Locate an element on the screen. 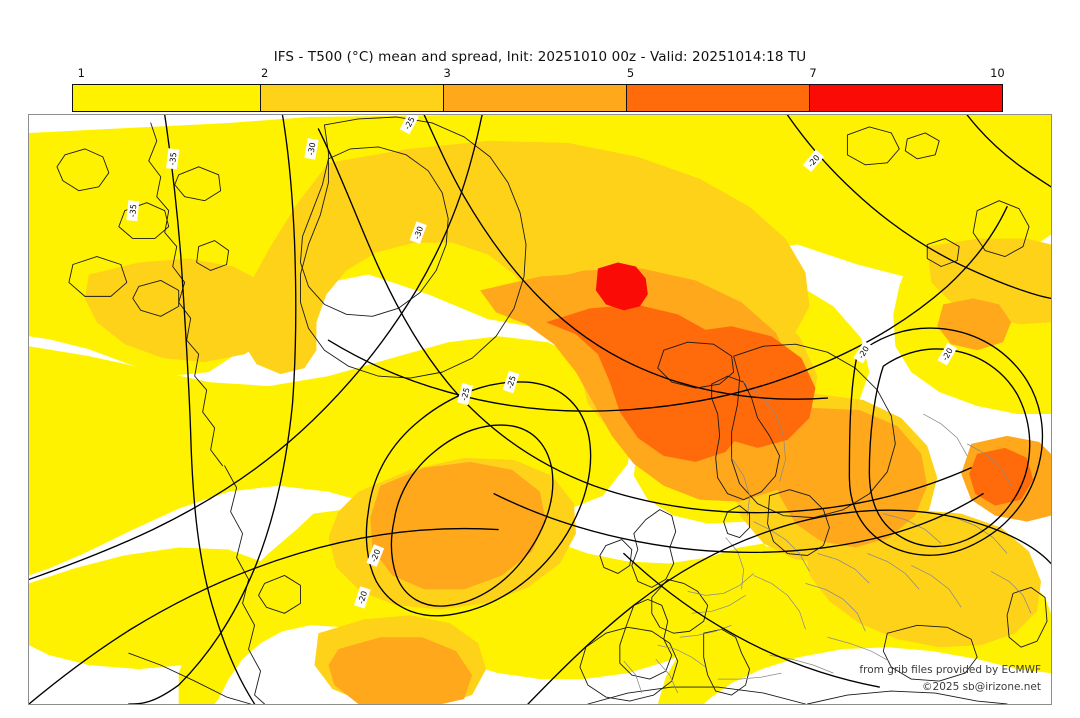  colorbar-tick-labels: 1 2 3 5 7 10 is located at coordinates (538, 74).